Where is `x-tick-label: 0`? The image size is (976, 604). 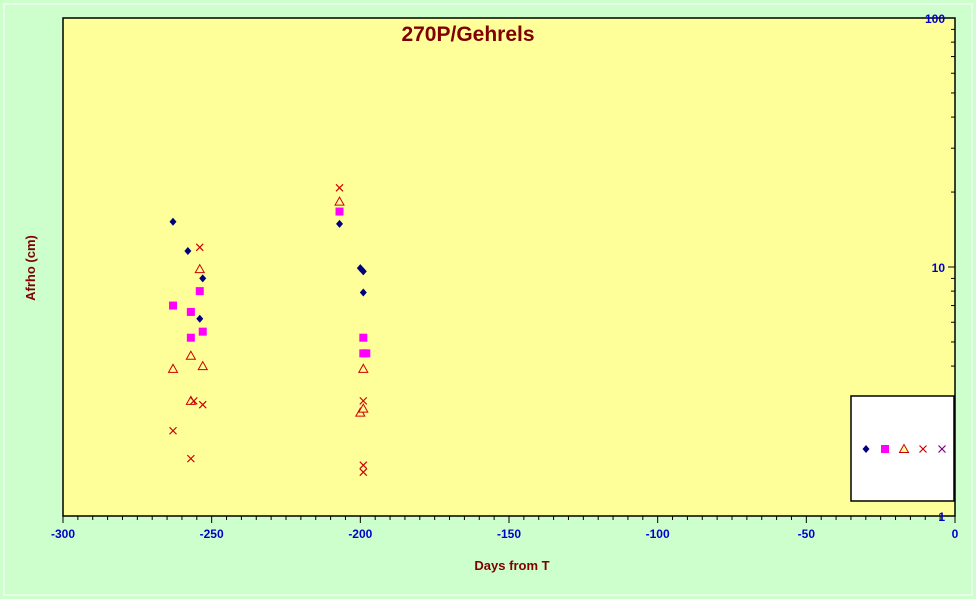
x-tick-label: 0 is located at coordinates (955, 534).